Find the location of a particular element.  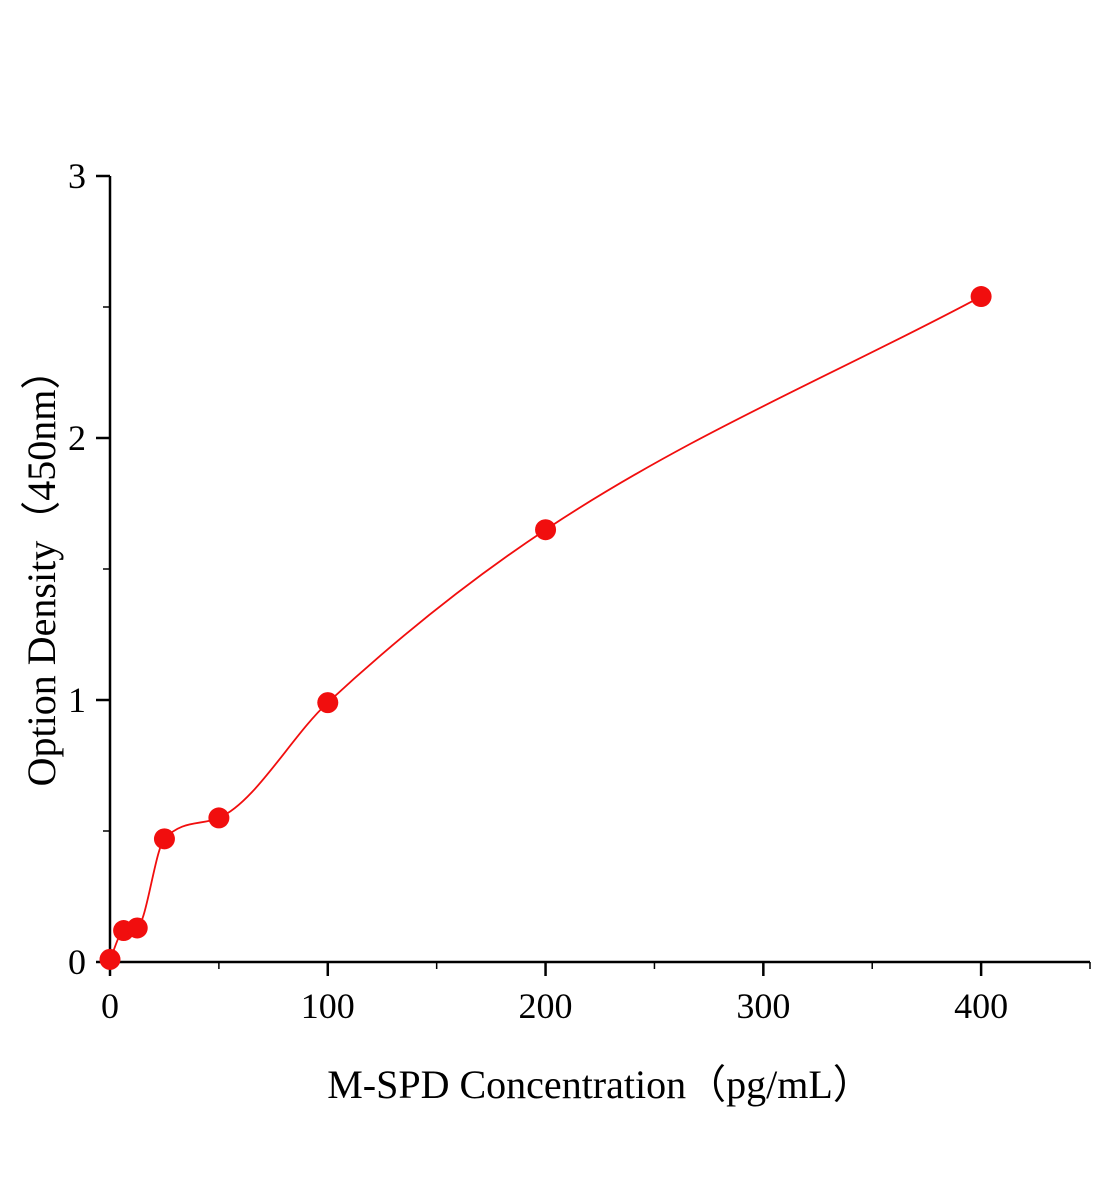

x-axis-title: M-SPD Concentration（pg/mL） is located at coordinates (600, 1084).